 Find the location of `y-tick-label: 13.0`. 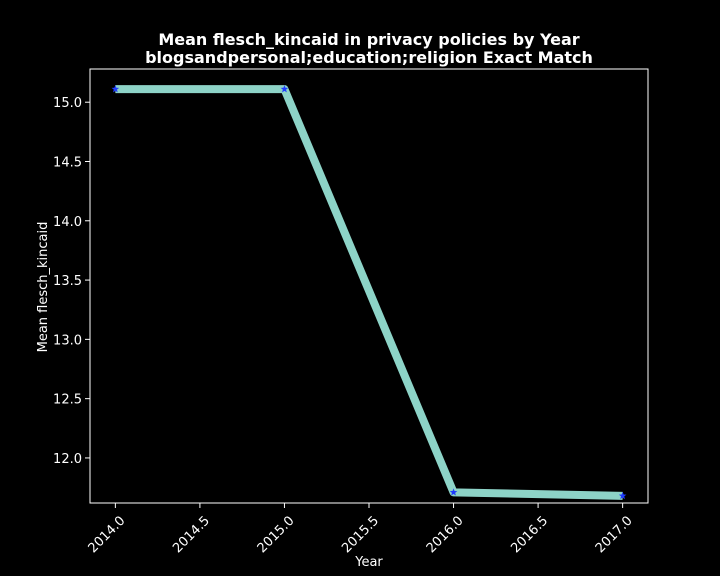

y-tick-label: 13.0 is located at coordinates (67, 340).